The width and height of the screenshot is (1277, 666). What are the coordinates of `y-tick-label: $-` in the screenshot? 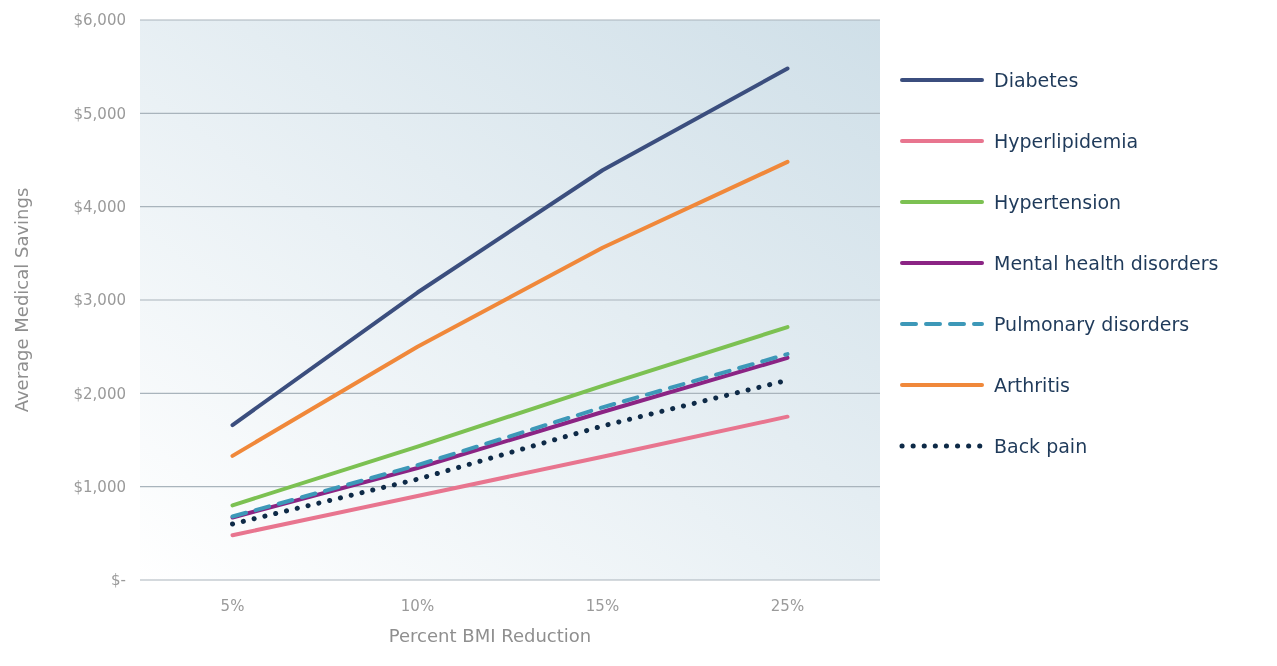 It's located at (118, 580).